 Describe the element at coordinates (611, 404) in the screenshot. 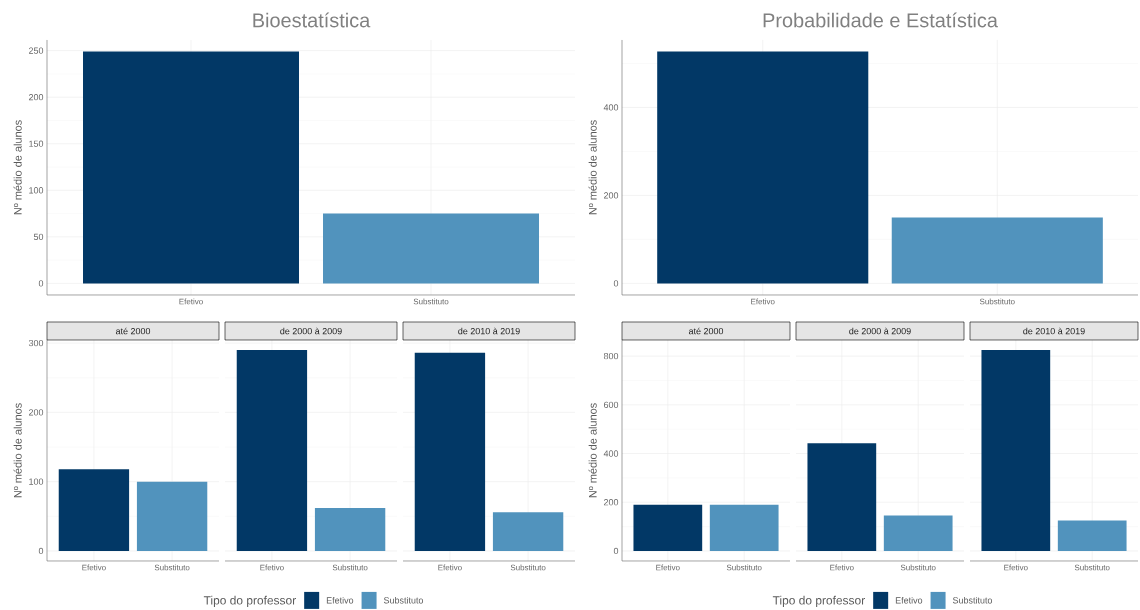

I see `y-tick-label: 600` at that location.